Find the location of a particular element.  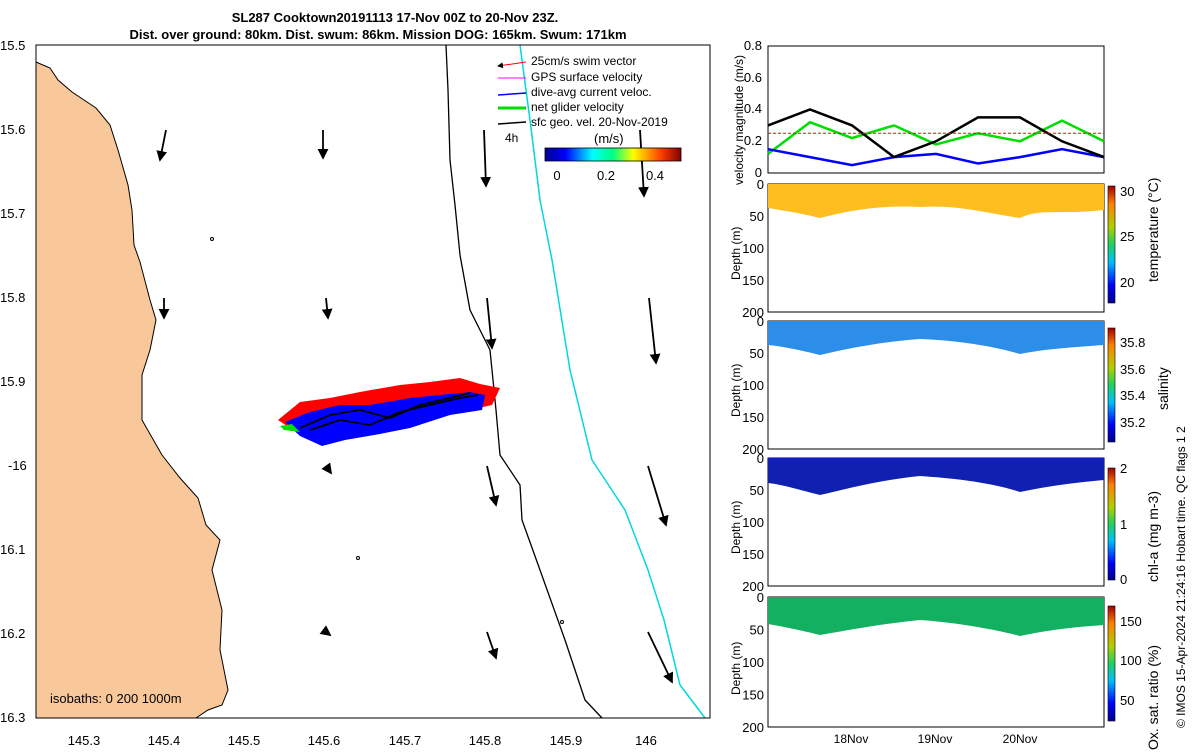

colorbar-tick: 0.2 is located at coordinates (606, 175).